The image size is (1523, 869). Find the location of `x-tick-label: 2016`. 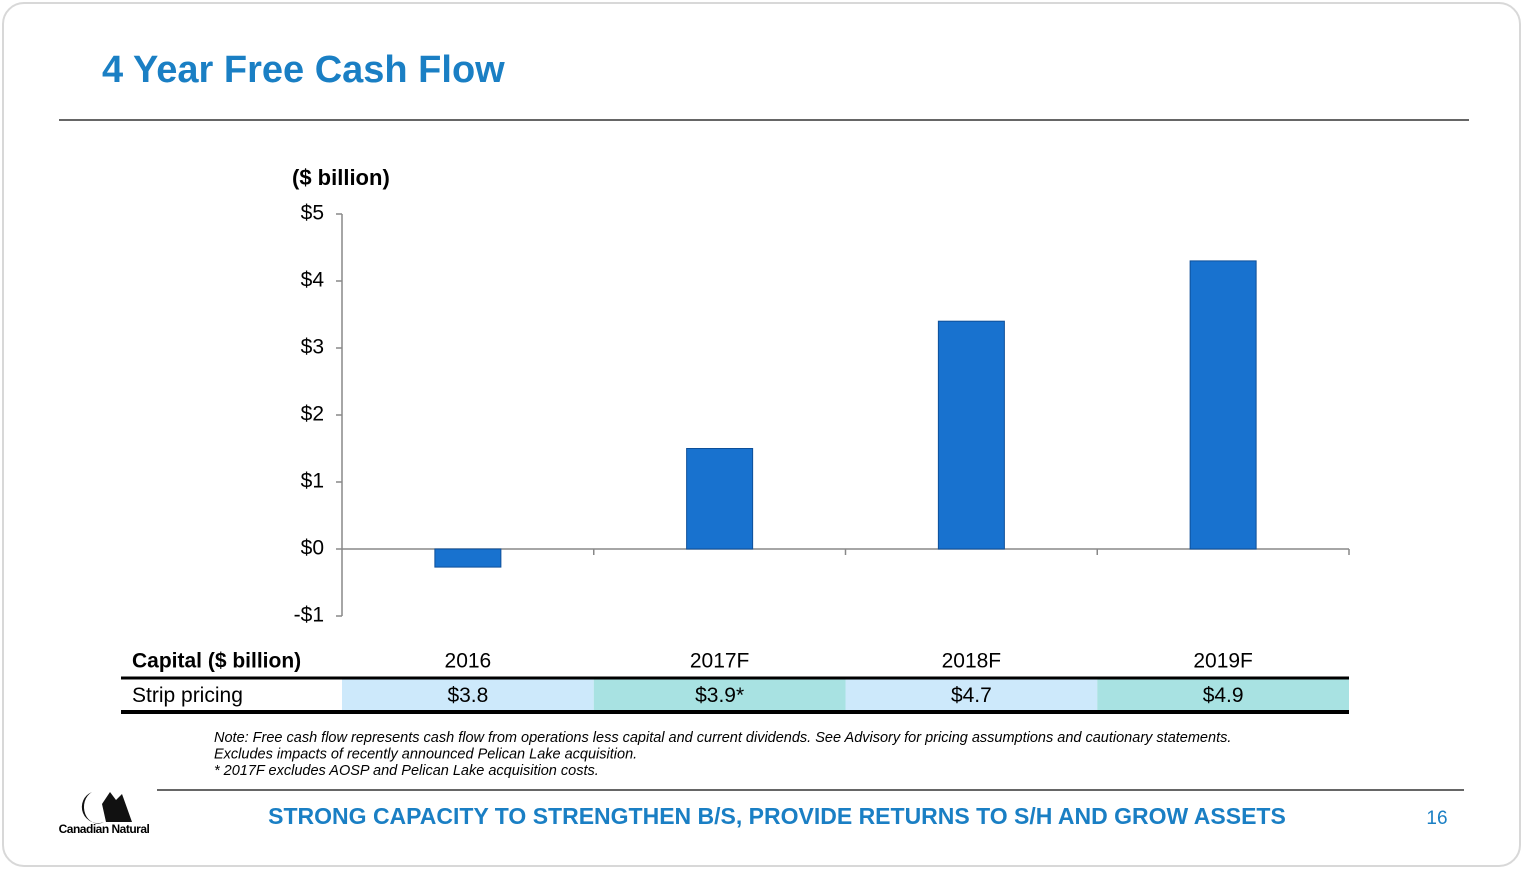

x-tick-label: 2016 is located at coordinates (468, 661).